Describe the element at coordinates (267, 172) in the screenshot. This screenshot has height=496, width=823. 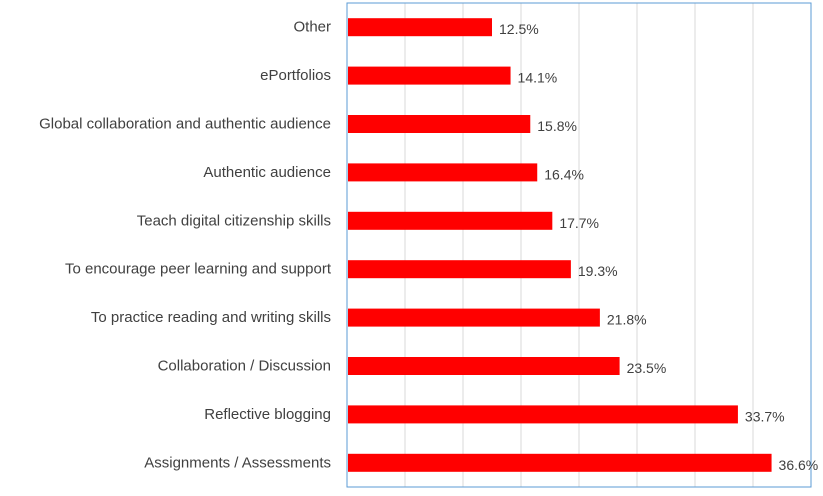
I see `category-label: Authentic audience` at that location.